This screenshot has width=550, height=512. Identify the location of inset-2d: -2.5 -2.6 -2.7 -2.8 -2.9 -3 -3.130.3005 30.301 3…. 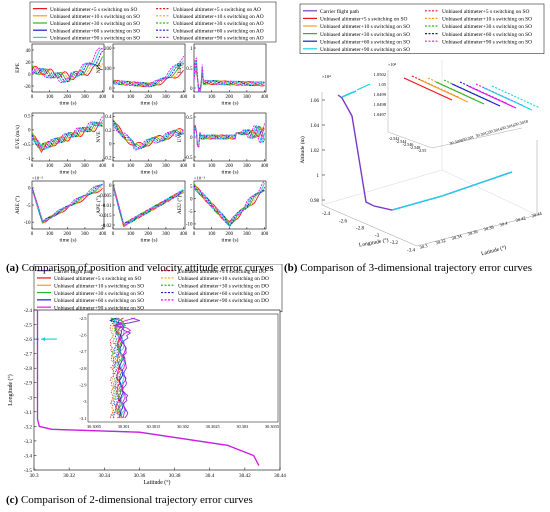
(179, 371).